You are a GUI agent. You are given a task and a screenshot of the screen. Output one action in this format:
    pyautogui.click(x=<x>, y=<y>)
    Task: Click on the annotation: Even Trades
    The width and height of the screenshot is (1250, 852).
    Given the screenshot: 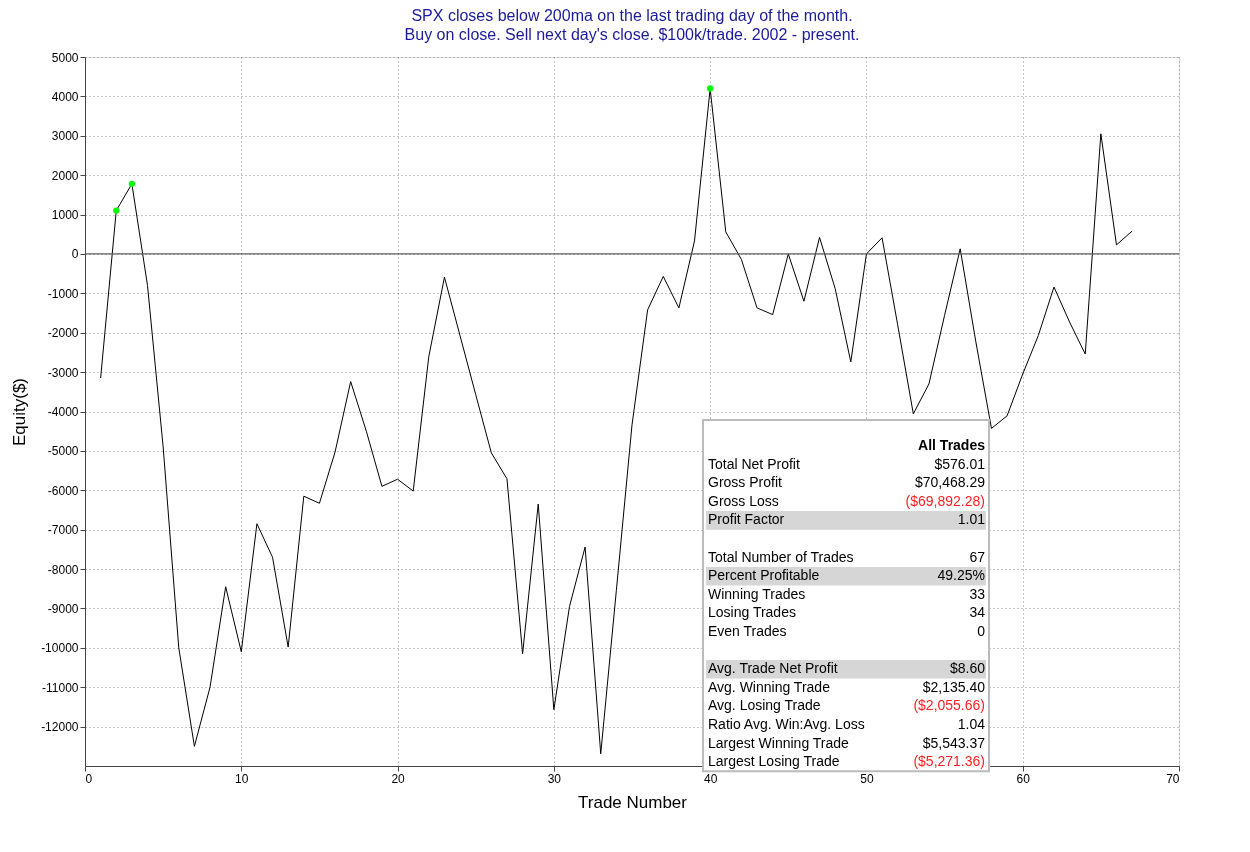 What is the action you would take?
    pyautogui.click(x=747, y=631)
    